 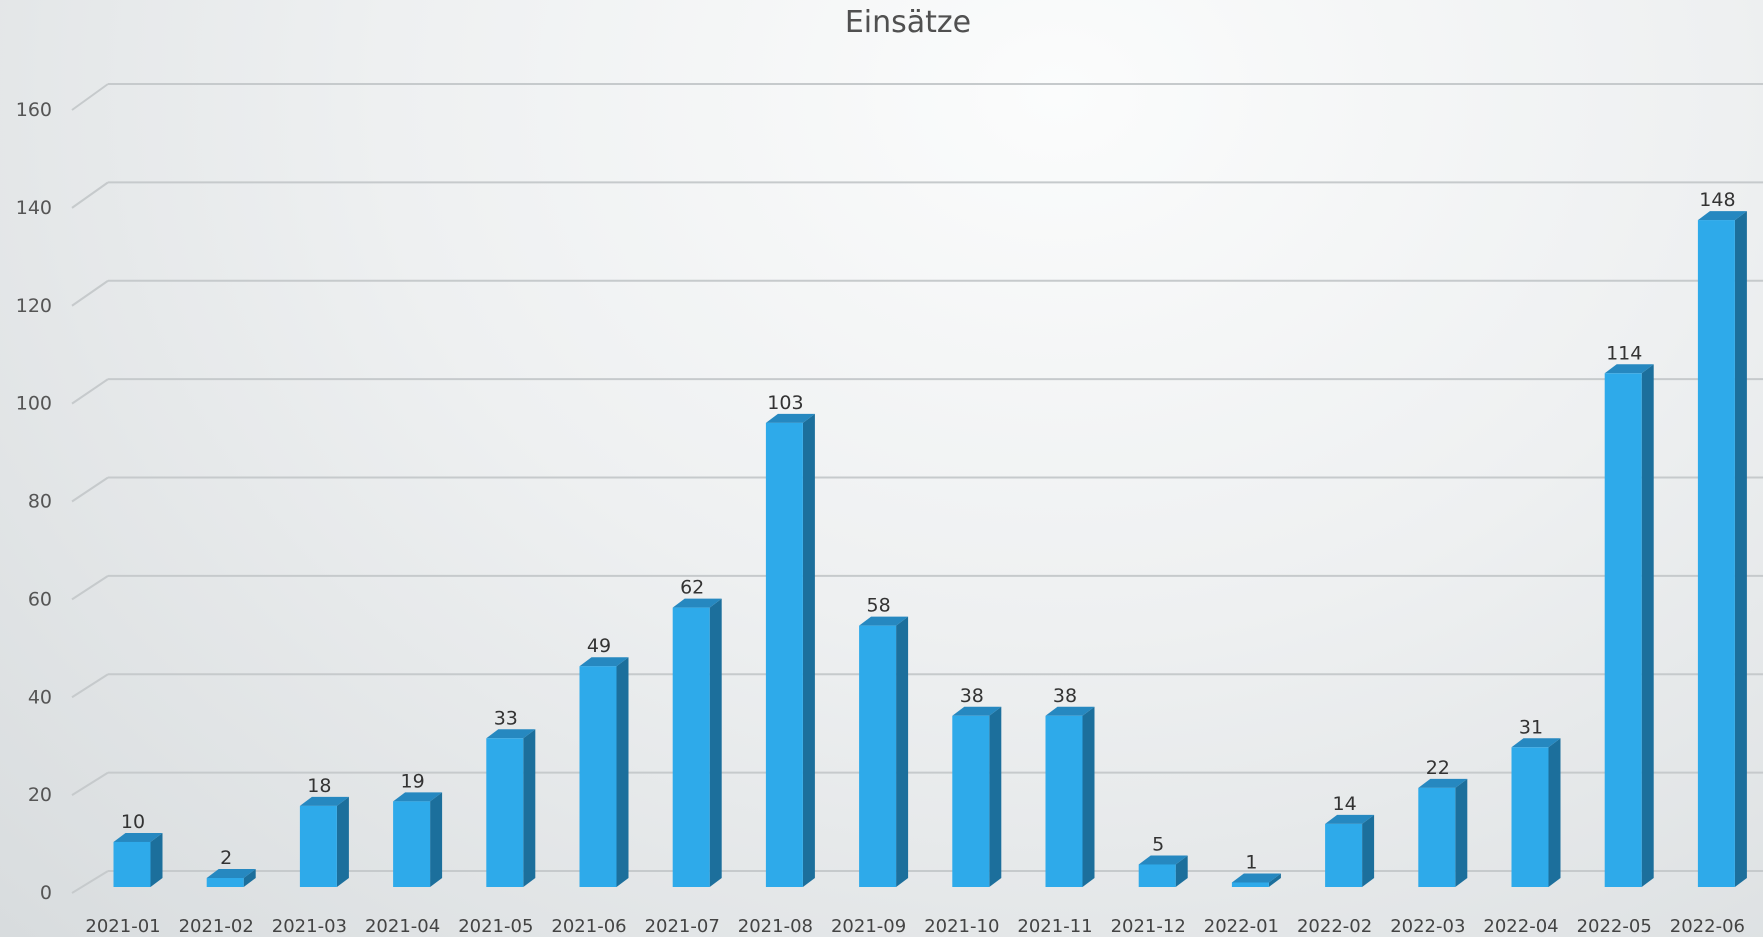 I want to click on x-tick-label: 2021-10, so click(x=961, y=926).